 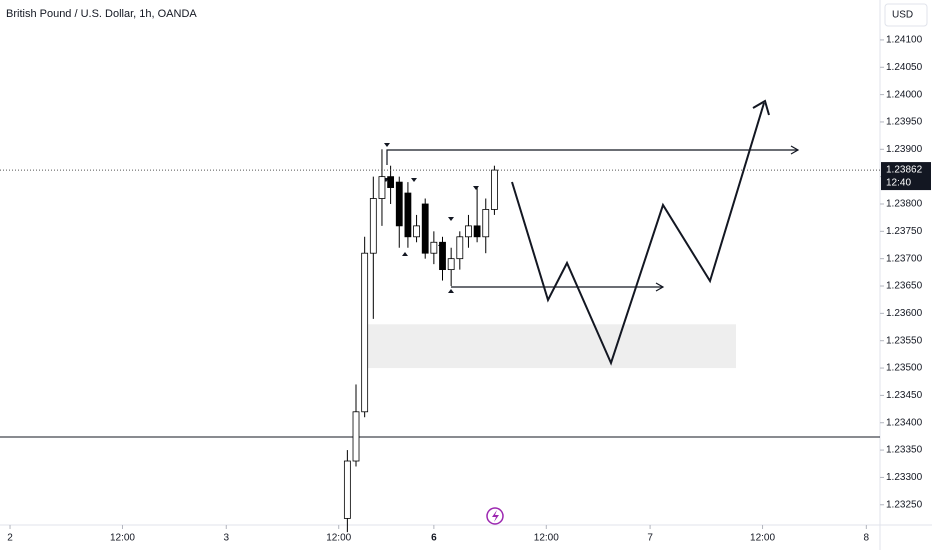 I want to click on y-tick-label: 1.23350, so click(x=904, y=450).